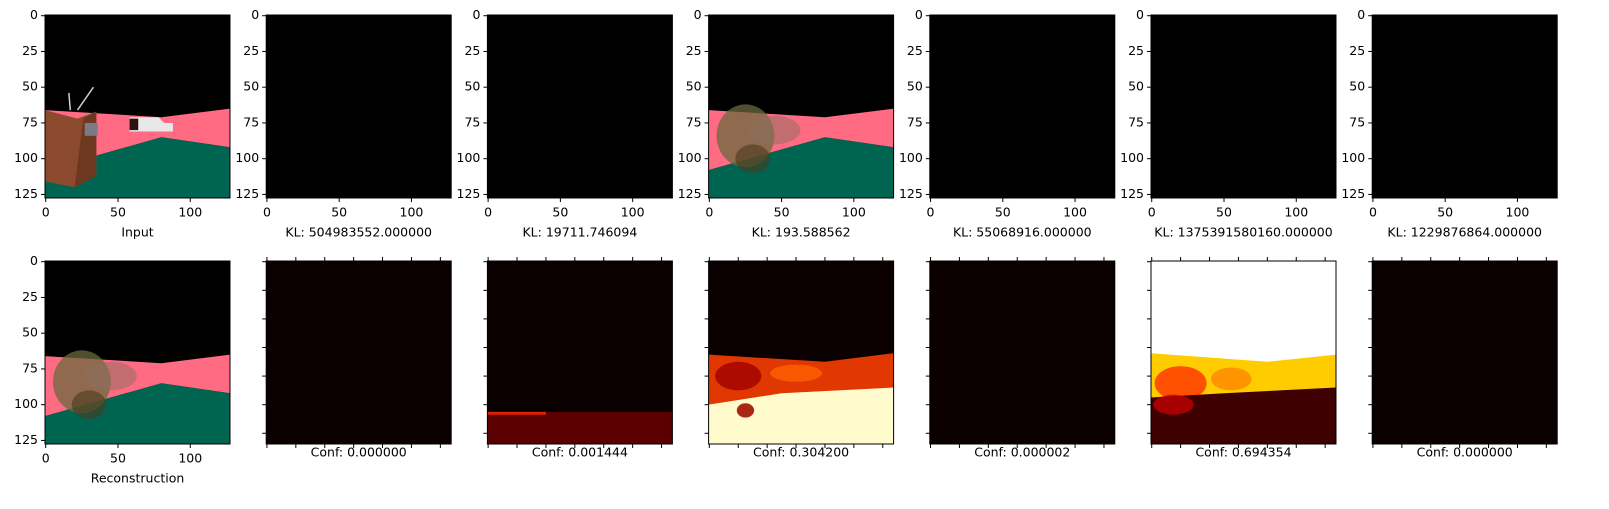 The width and height of the screenshot is (1609, 509). I want to click on x-axis-label: Conf: 0.694354, so click(1243, 452).